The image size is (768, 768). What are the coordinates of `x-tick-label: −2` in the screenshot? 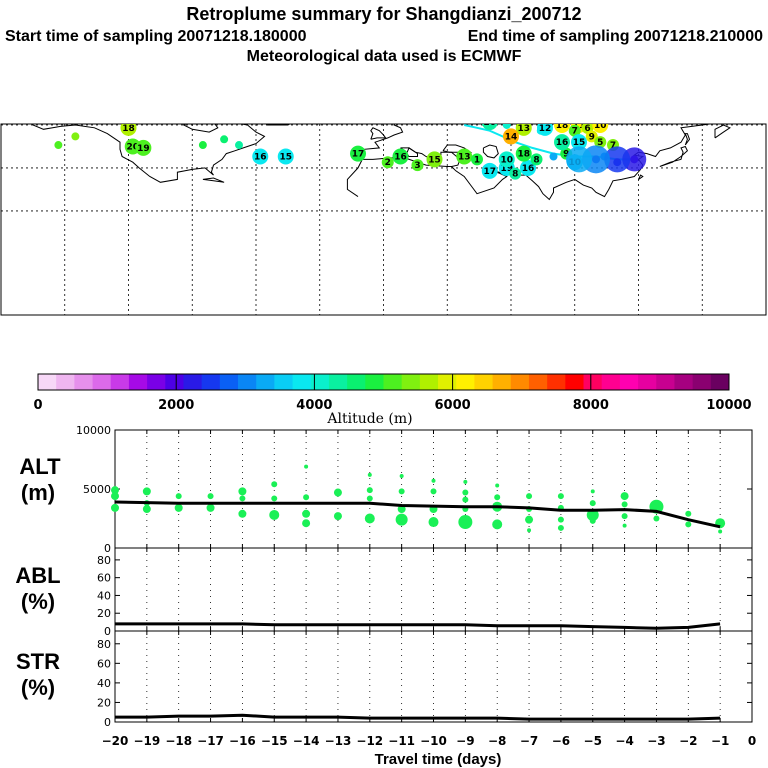 It's located at (688, 741).